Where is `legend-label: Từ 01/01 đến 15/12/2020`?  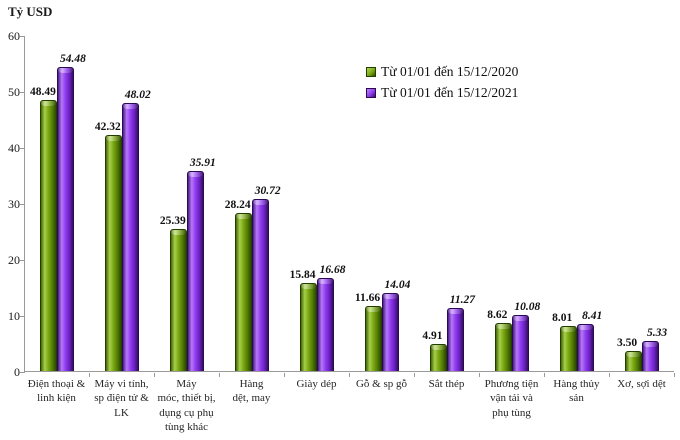
legend-label: Từ 01/01 đến 15/12/2020 is located at coordinates (450, 71).